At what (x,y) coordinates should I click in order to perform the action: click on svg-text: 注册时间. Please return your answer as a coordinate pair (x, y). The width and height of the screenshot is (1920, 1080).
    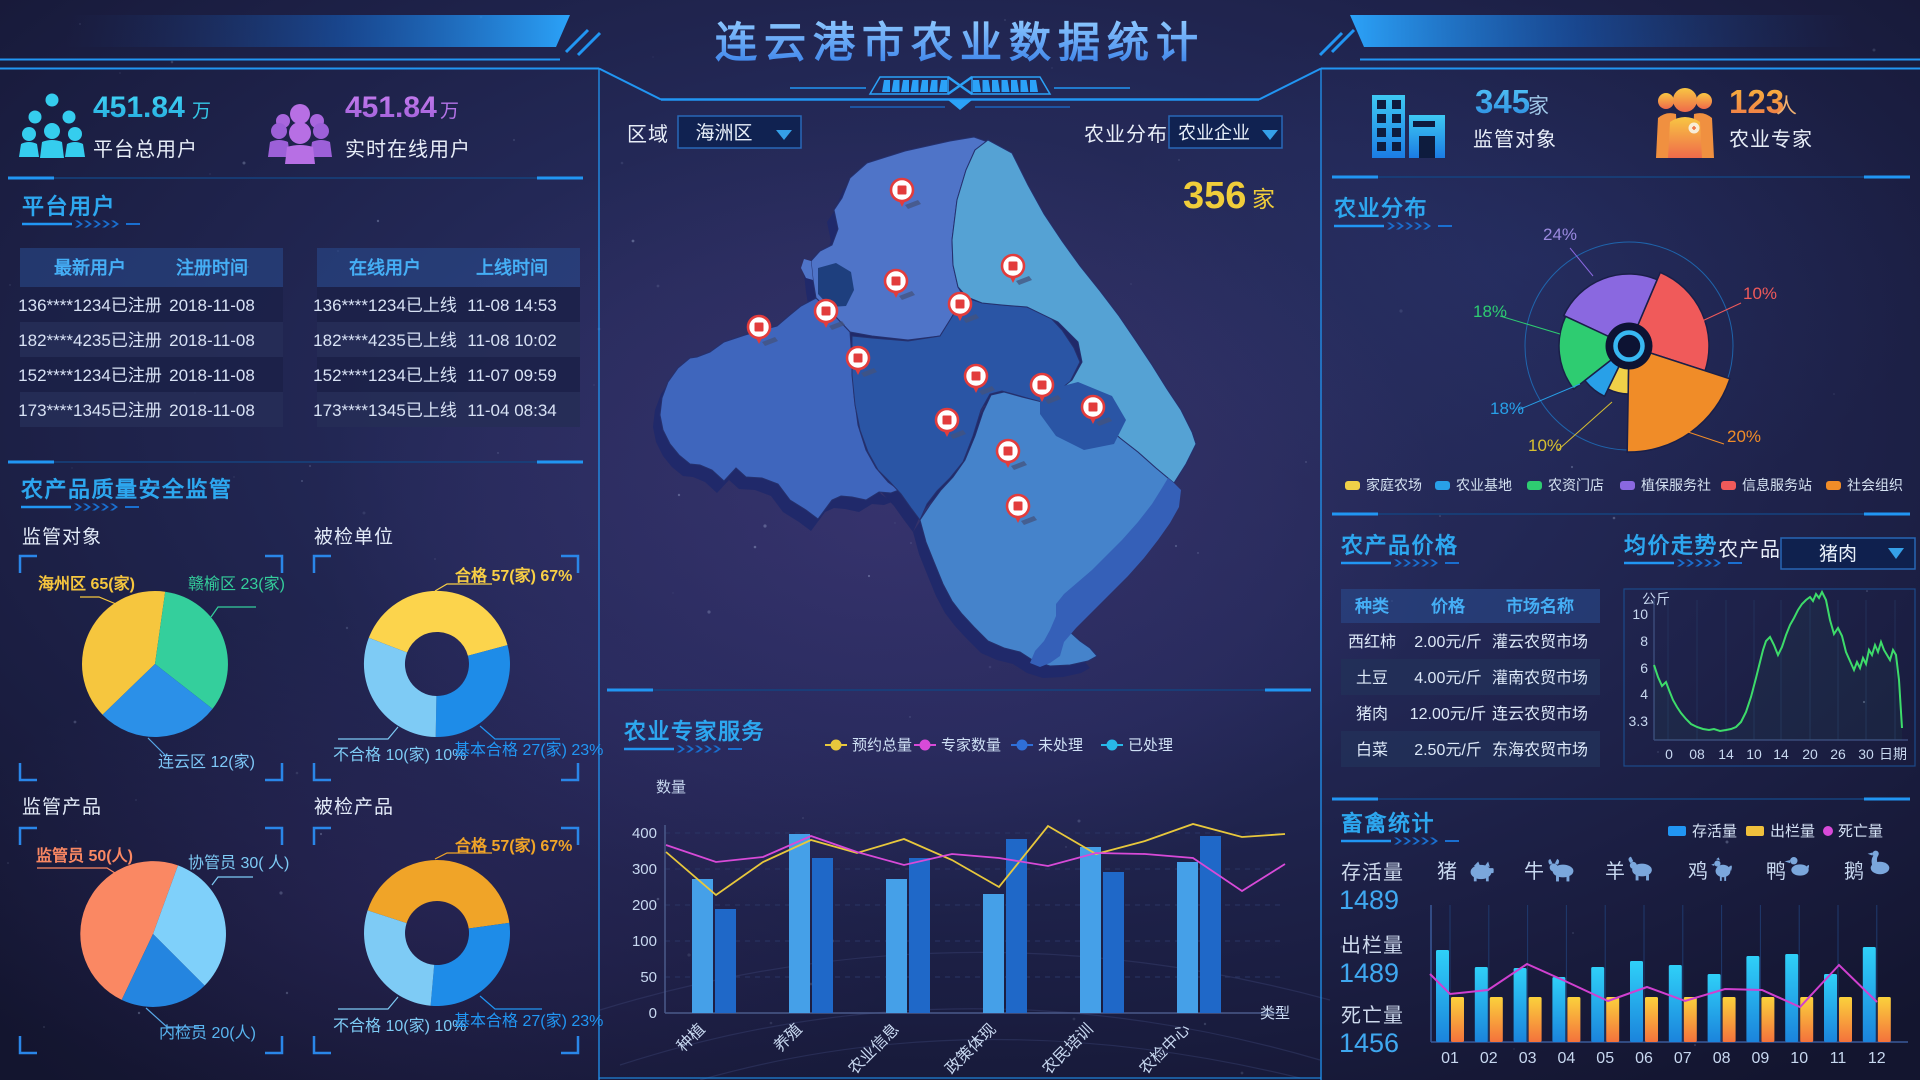
    Looking at the image, I should click on (212, 267).